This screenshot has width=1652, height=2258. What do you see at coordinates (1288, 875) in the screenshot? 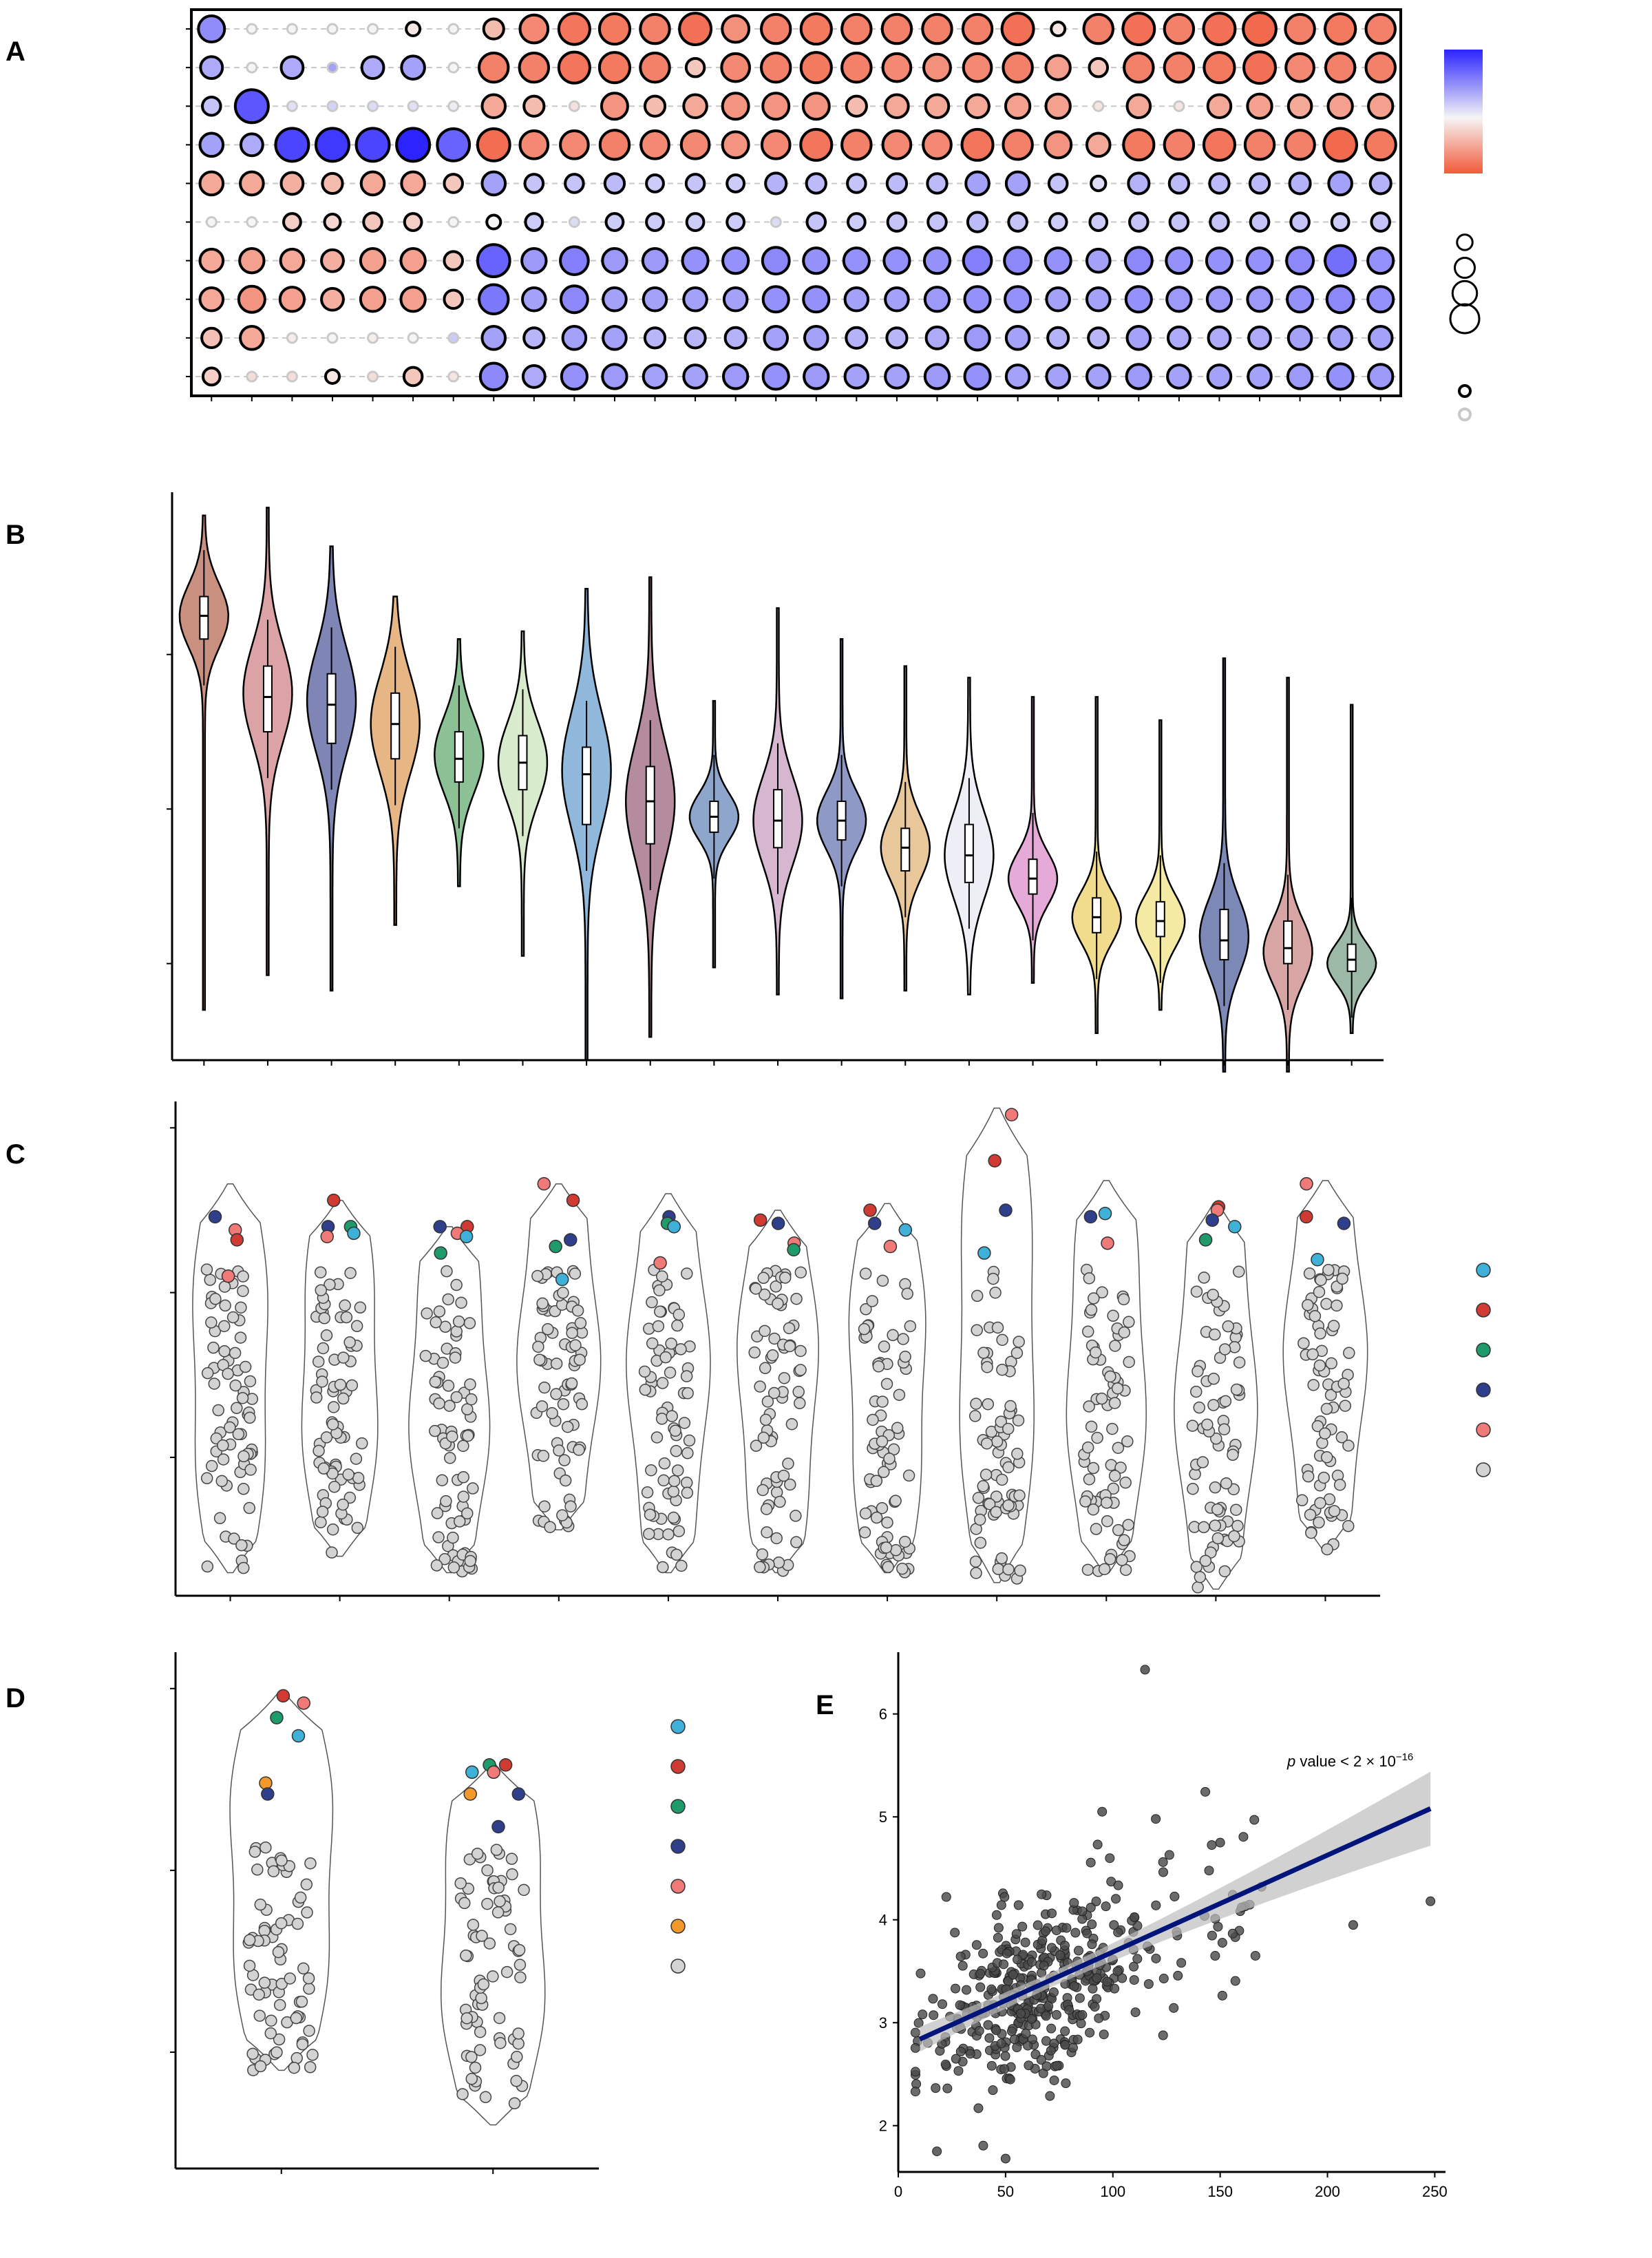
I see `violin-BLCA` at bounding box center [1288, 875].